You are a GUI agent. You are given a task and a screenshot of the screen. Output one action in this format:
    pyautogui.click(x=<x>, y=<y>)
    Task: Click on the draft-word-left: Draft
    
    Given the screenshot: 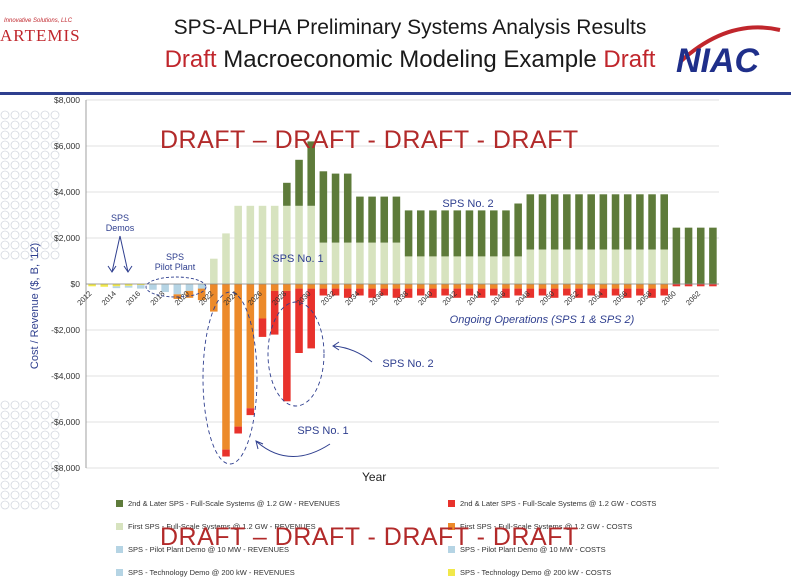 What is the action you would take?
    pyautogui.click(x=190, y=59)
    